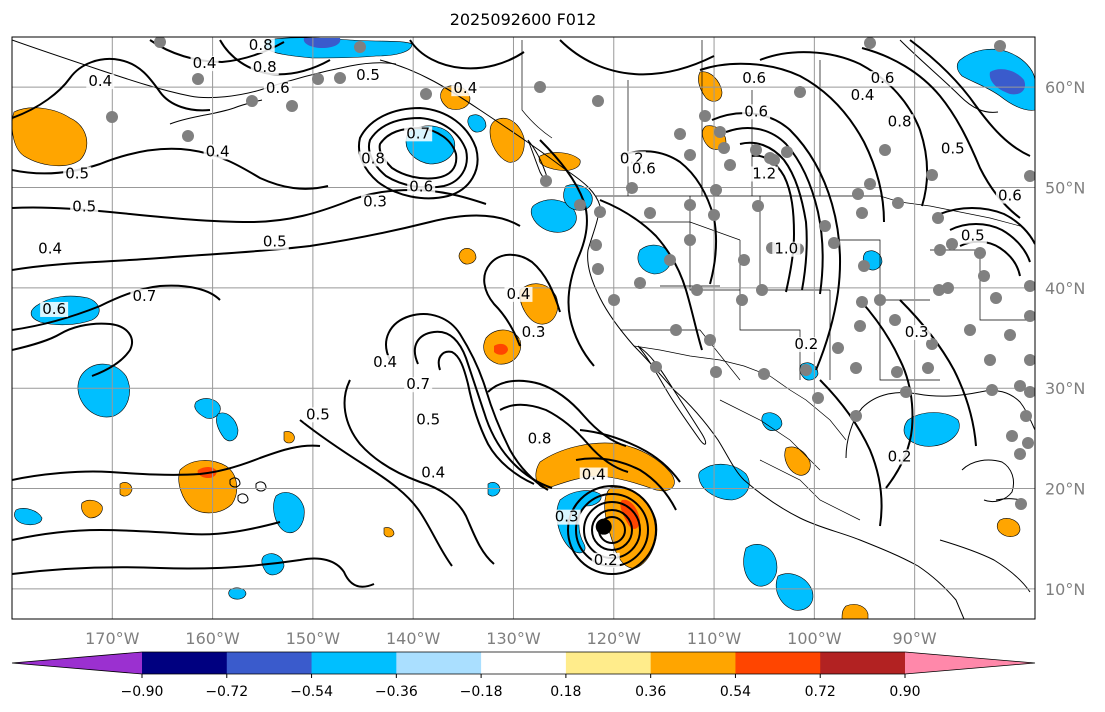 The image size is (1105, 712). I want to click on coastline-hawaii-islands, so click(248, 490).